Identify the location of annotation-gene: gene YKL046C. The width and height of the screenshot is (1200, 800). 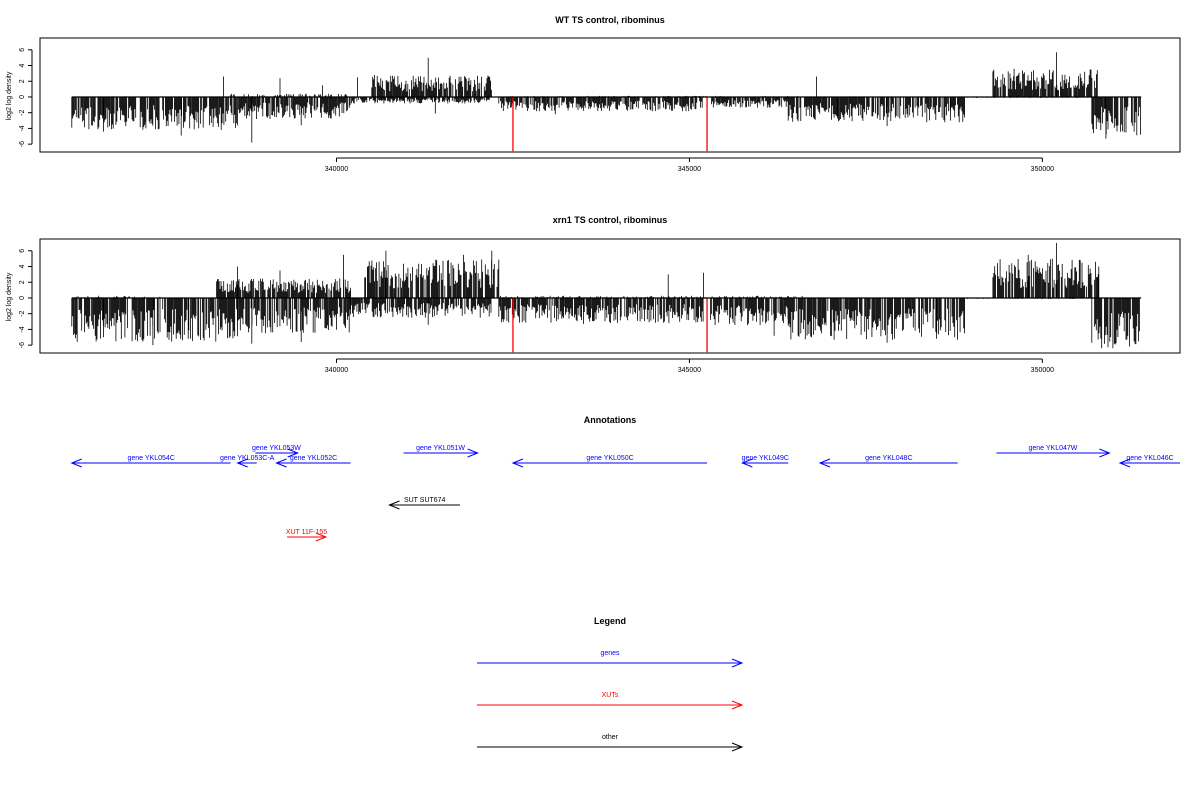
(1149, 461).